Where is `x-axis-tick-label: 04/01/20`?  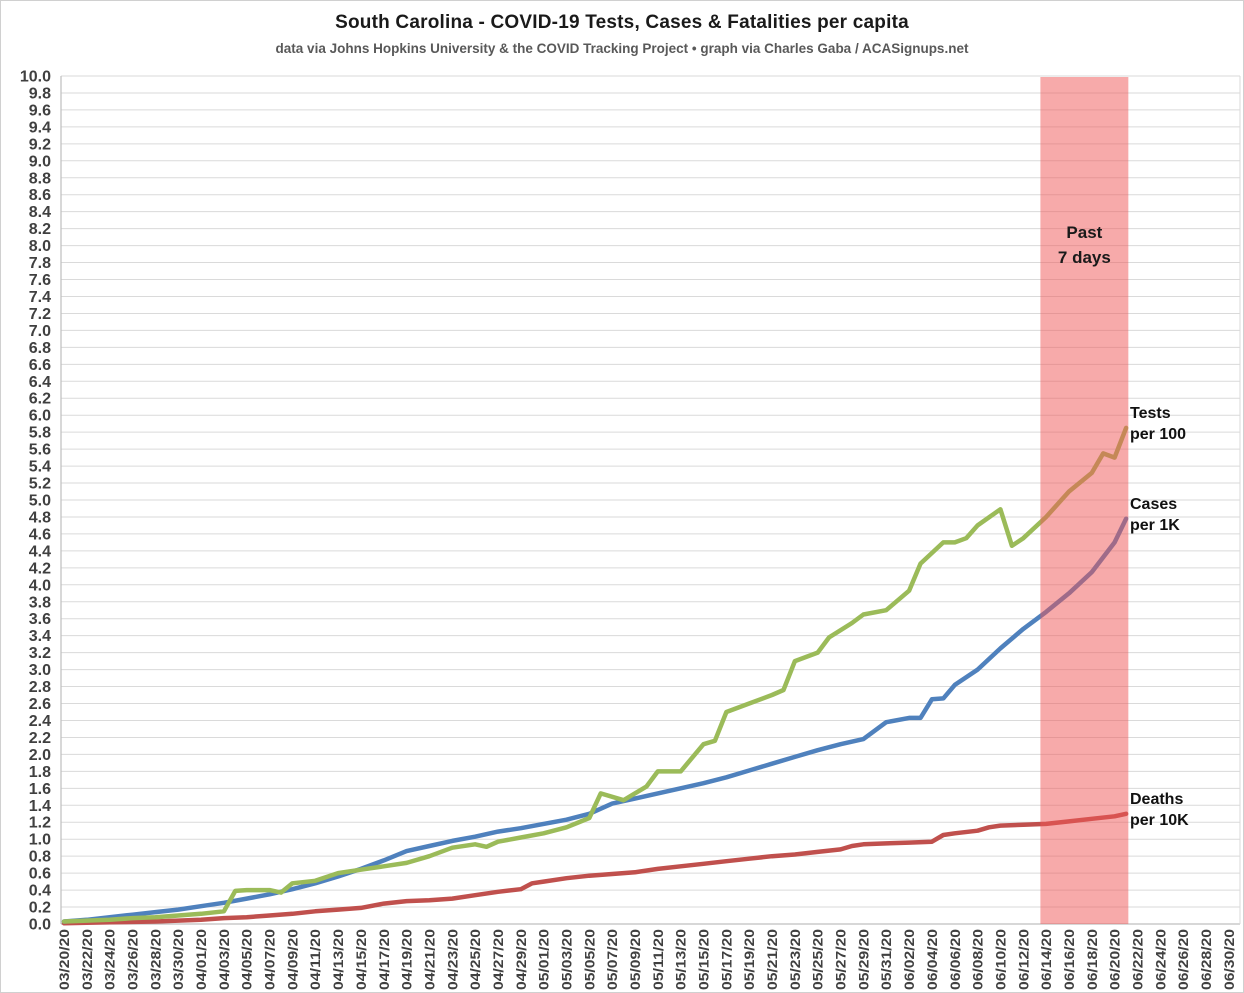
x-axis-tick-label: 04/01/20 is located at coordinates (201, 959).